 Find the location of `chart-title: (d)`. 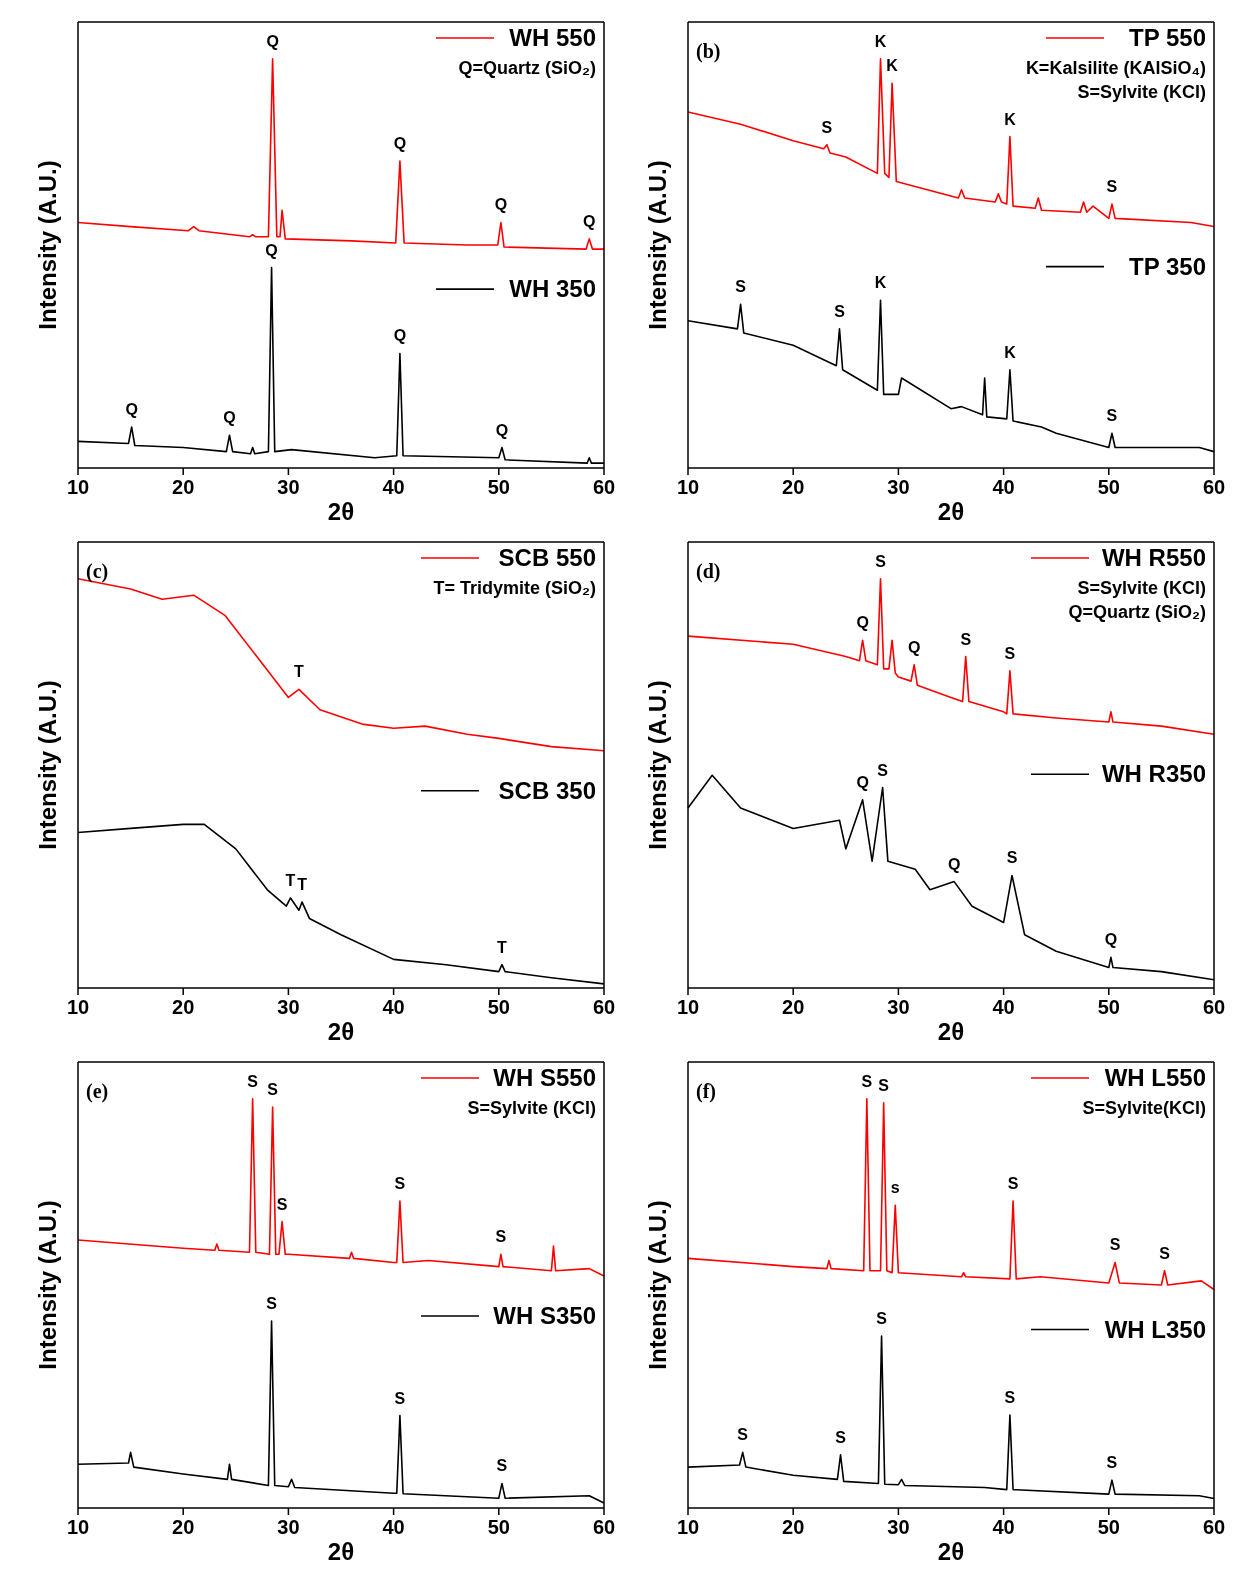

chart-title: (d) is located at coordinates (708, 571).